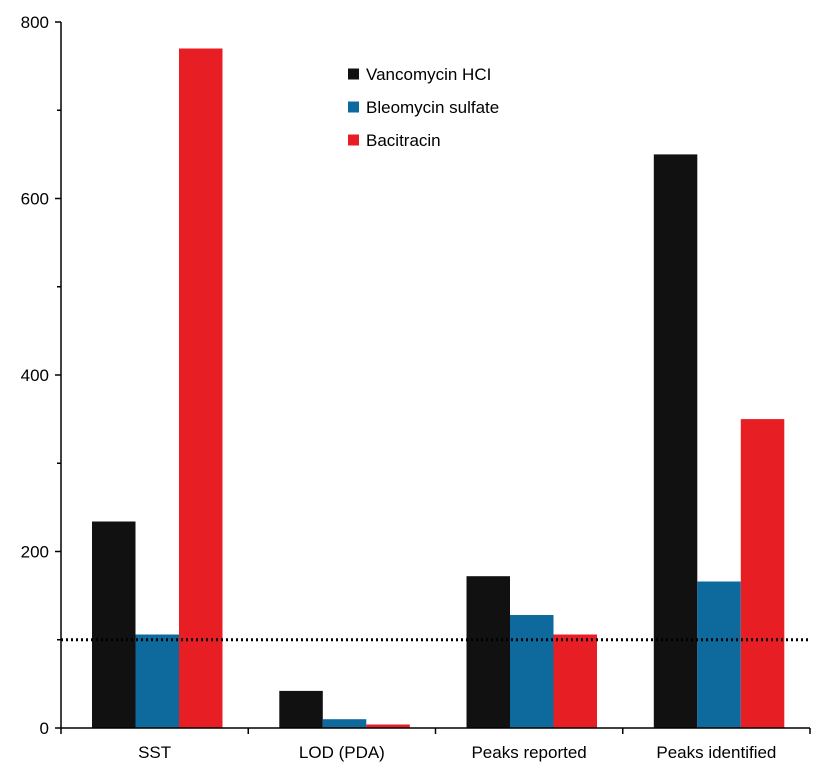 This screenshot has width=831, height=763. What do you see at coordinates (35, 375) in the screenshot?
I see `y-tick-label: 400` at bounding box center [35, 375].